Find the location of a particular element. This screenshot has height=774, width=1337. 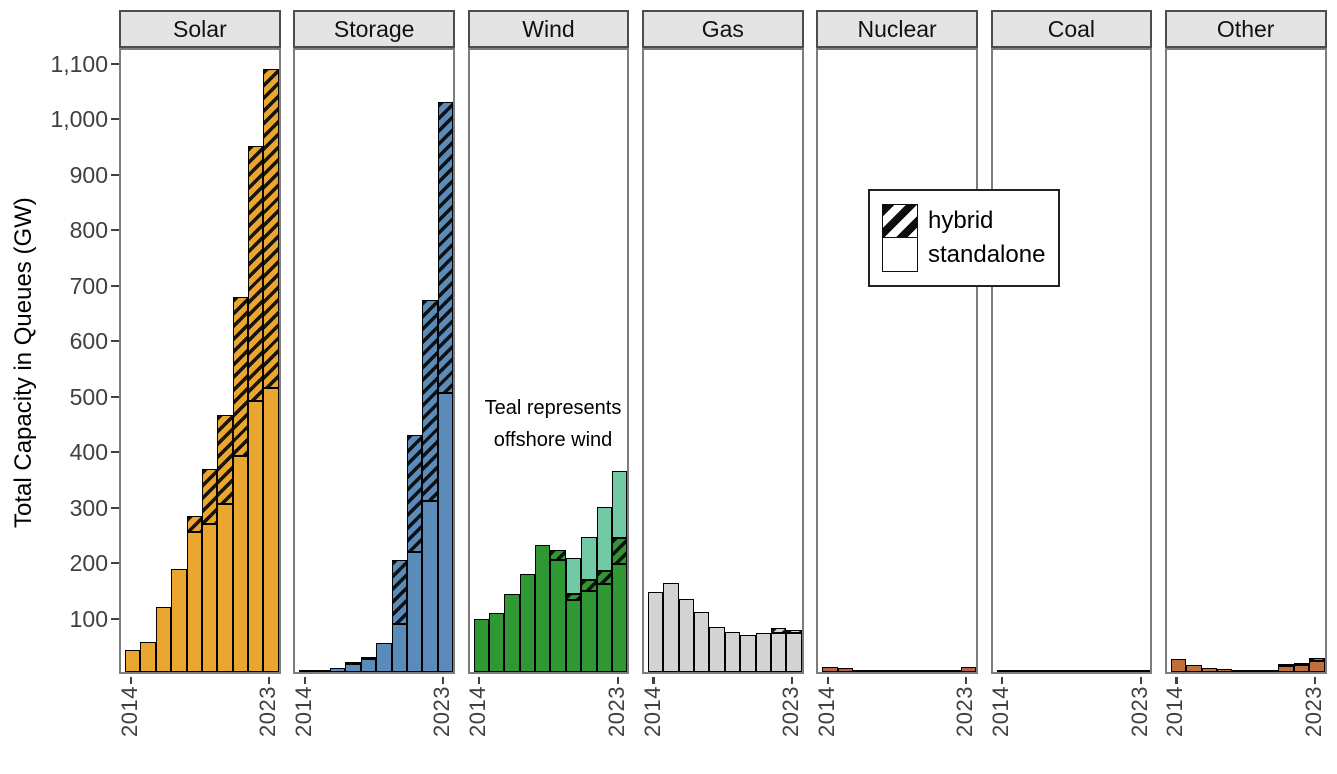

hybrid-hatch-swatch-icon is located at coordinates (900, 221).